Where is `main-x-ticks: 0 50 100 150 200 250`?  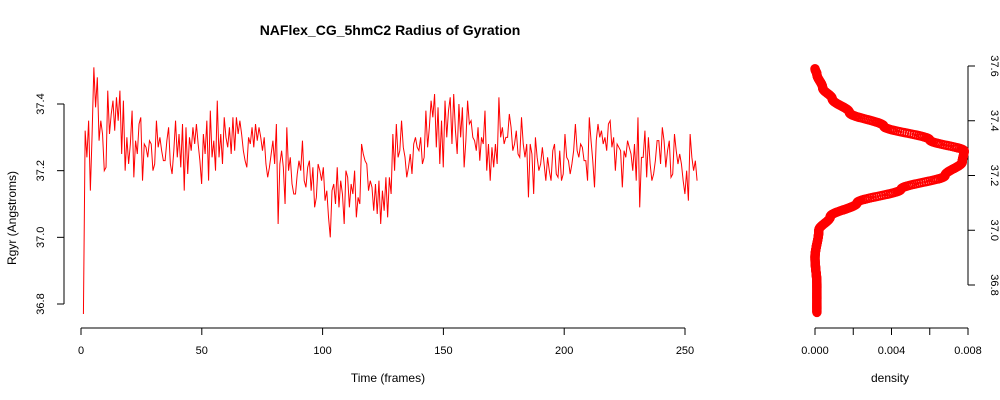 main-x-ticks: 0 50 100 150 200 250 is located at coordinates (386, 342).